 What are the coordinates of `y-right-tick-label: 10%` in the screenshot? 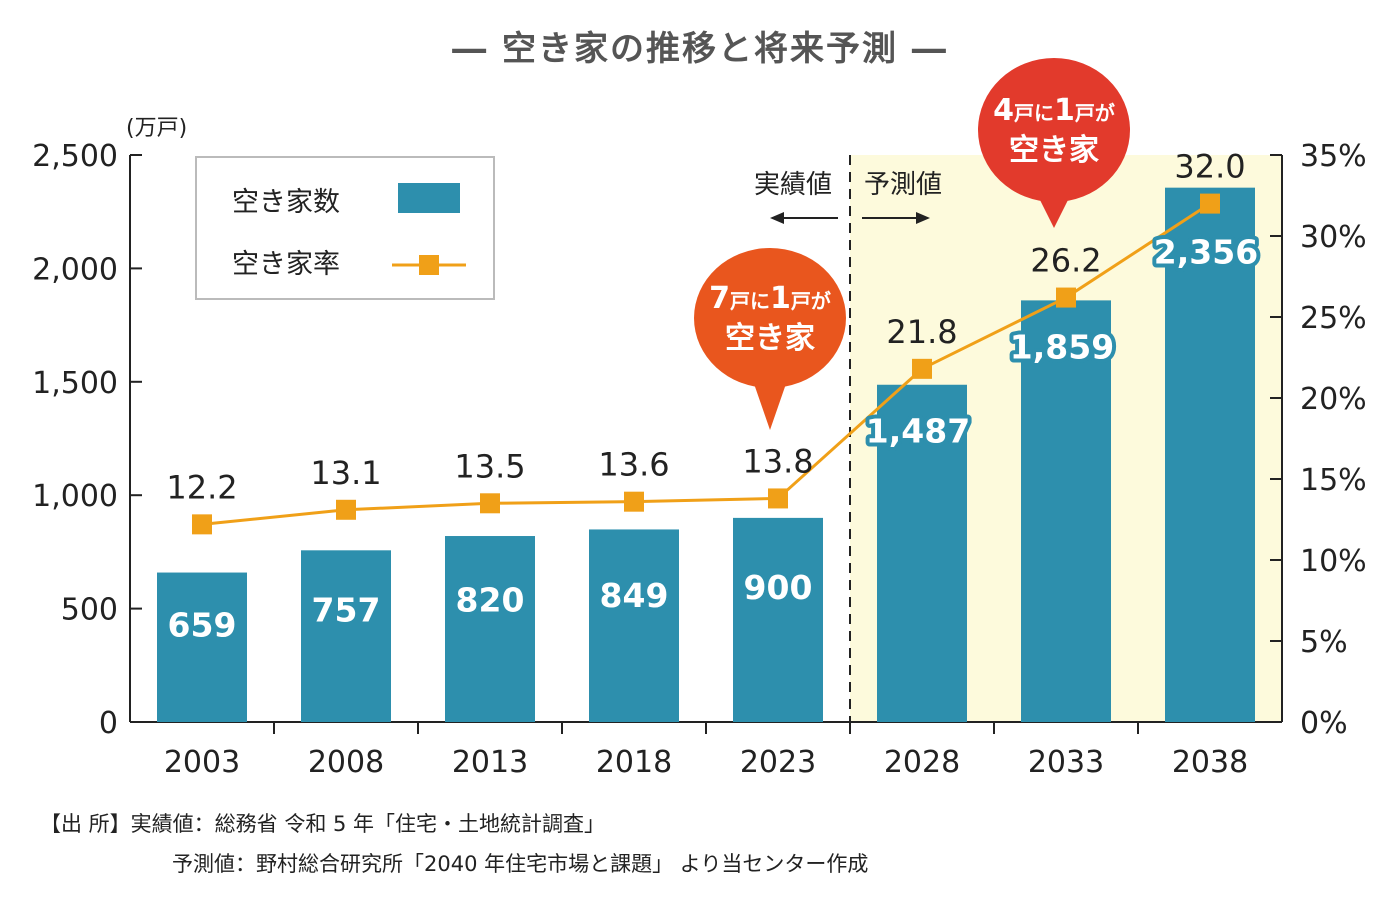 It's located at (1333, 561).